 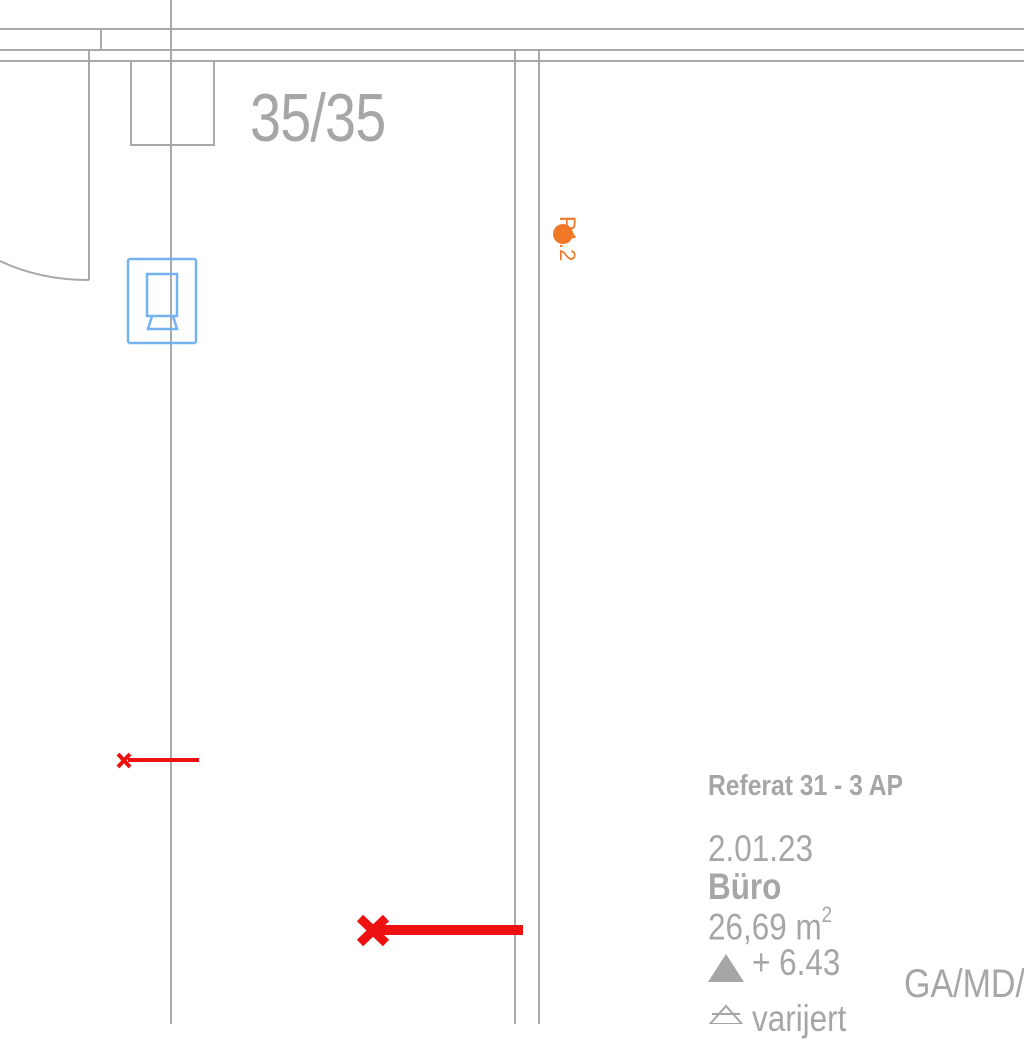 I want to click on room-name: Büro, so click(x=745, y=886).